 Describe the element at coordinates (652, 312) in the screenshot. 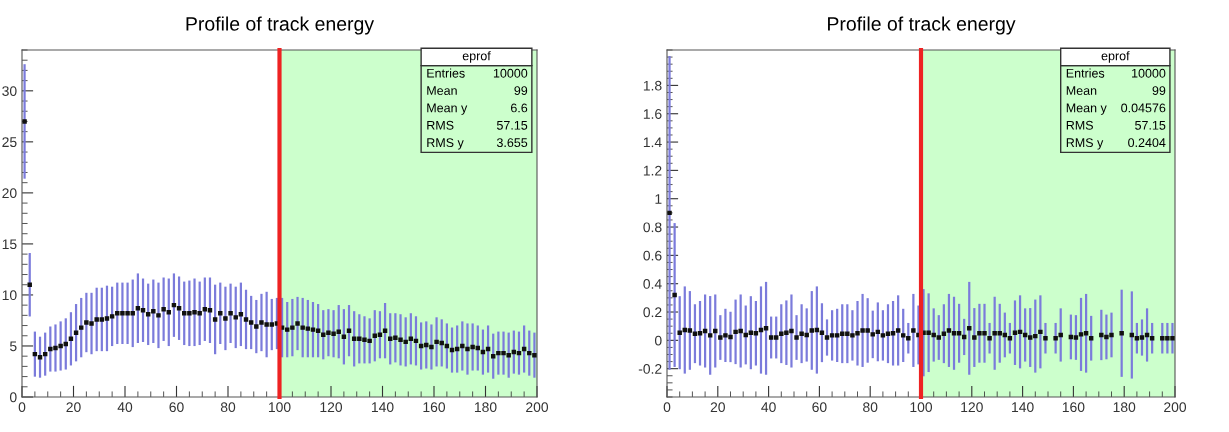

I see `y-tick-label: 0.2` at that location.